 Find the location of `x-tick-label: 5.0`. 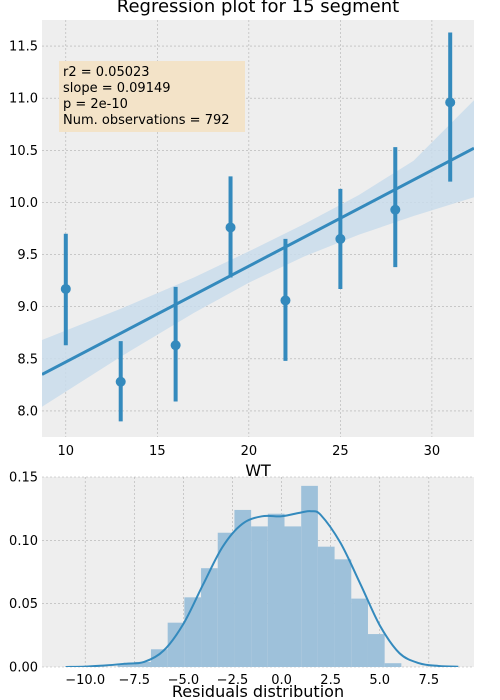

x-tick-label: 5.0 is located at coordinates (379, 680).